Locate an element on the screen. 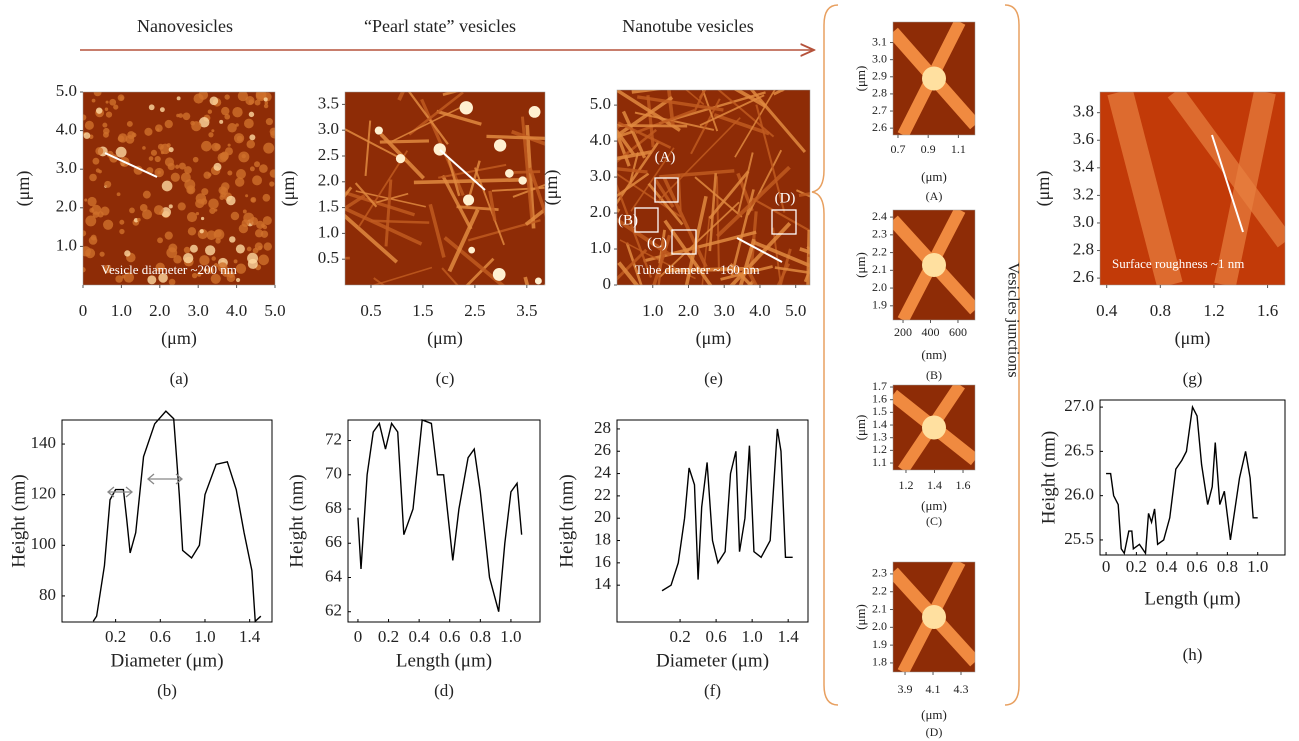 The image size is (1299, 741). tube is located at coordinates (1226, 170).